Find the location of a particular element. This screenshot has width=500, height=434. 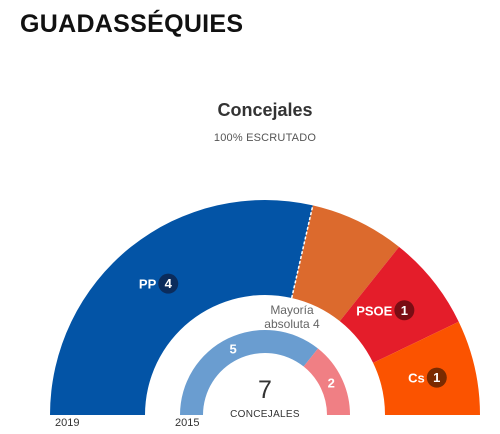

seat-label-psoe: PSOE 1 is located at coordinates (385, 310).